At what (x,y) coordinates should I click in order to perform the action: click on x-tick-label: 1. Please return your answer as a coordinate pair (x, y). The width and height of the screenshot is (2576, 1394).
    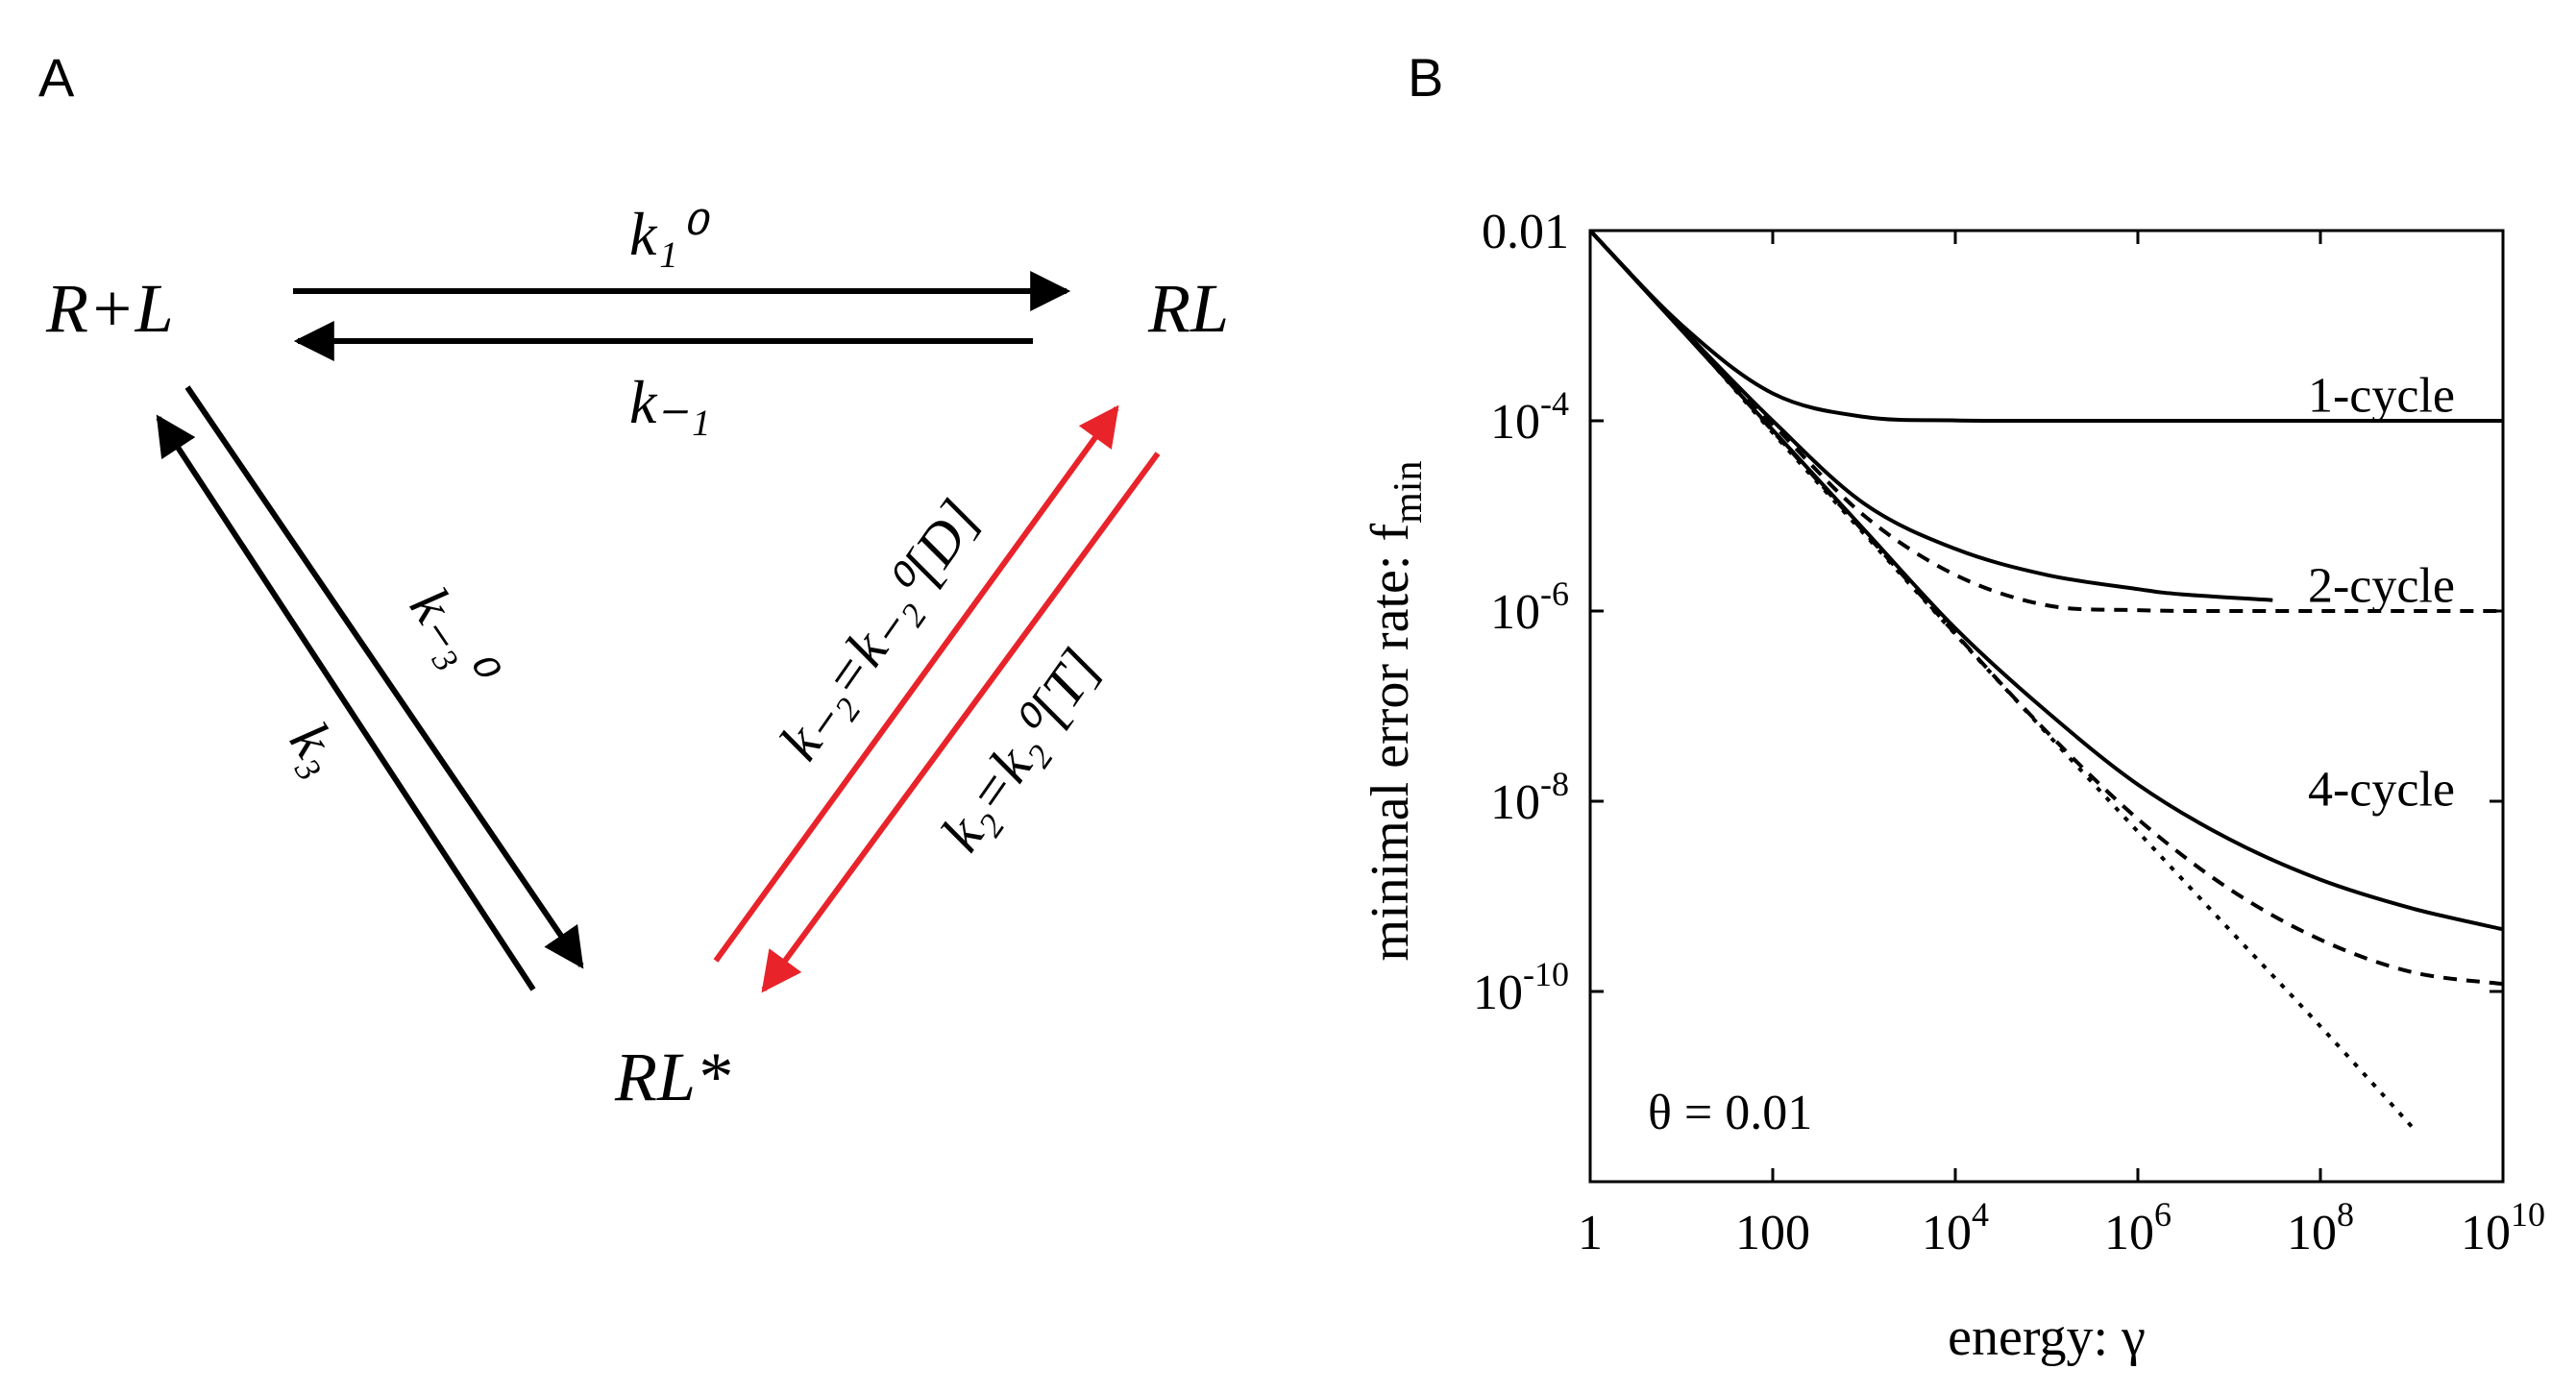
    Looking at the image, I should click on (1590, 1233).